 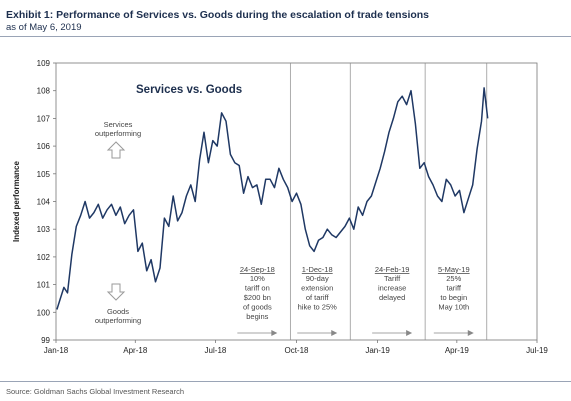 What do you see at coordinates (44, 312) in the screenshot?
I see `y-tick-label: 100` at bounding box center [44, 312].